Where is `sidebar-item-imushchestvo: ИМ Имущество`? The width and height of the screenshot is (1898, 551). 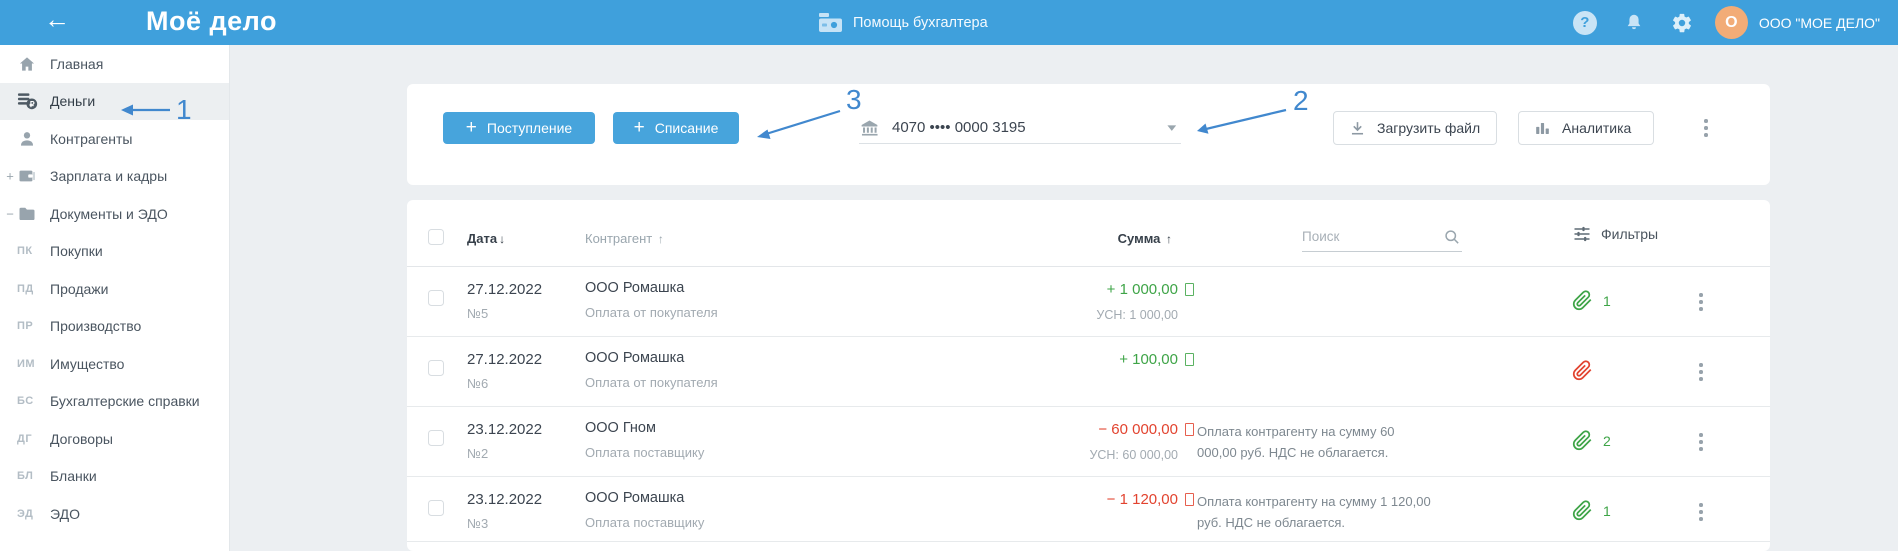
sidebar-item-imushchestvo: ИМ Имущество is located at coordinates (114, 364).